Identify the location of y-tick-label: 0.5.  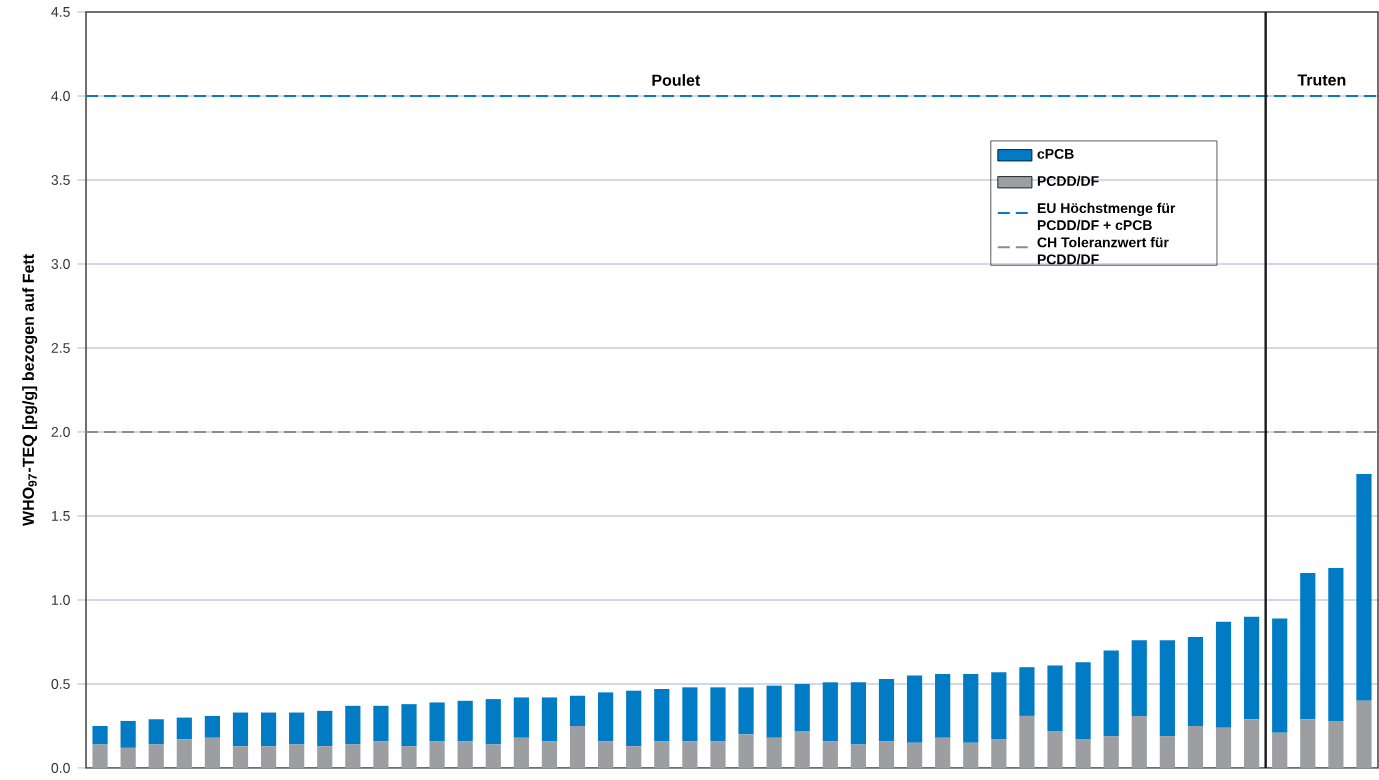
(60, 684).